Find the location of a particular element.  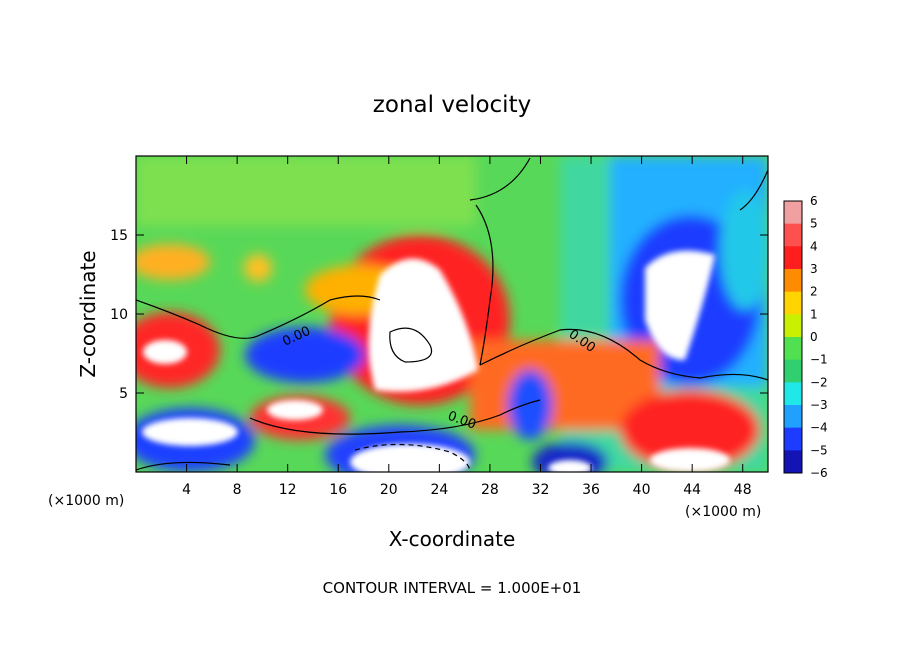

colorbar-label: 2 is located at coordinates (814, 292).